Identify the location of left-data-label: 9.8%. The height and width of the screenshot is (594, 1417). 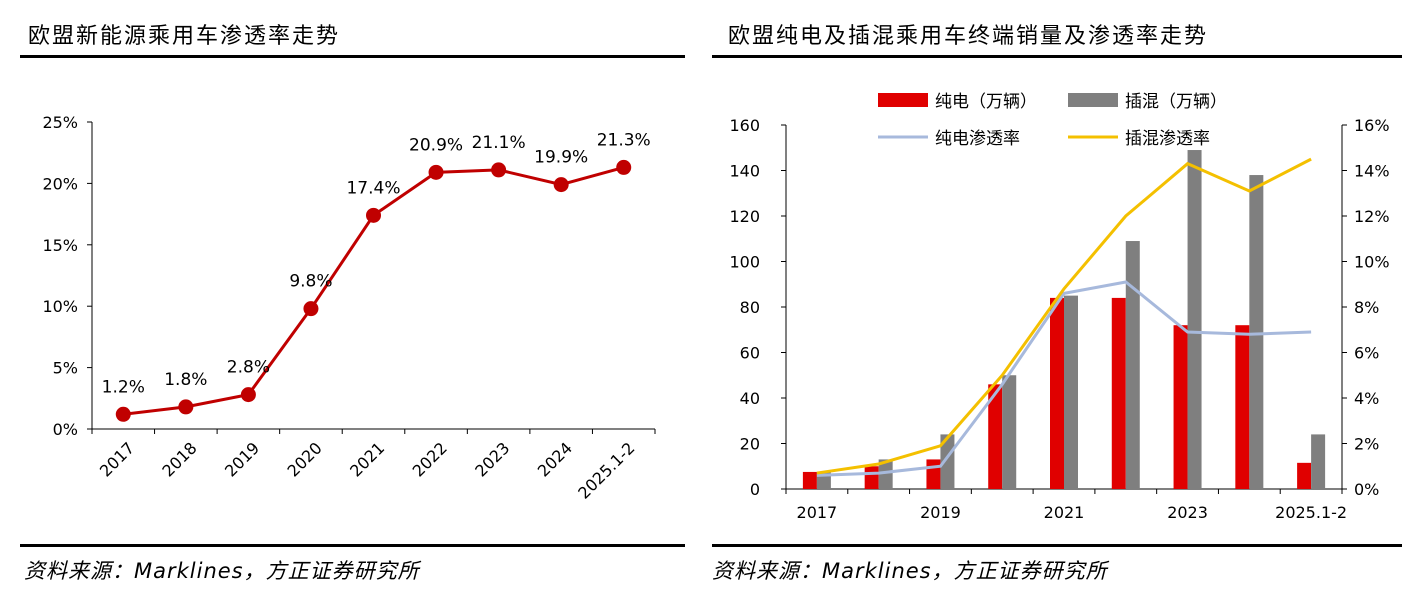
(310, 282).